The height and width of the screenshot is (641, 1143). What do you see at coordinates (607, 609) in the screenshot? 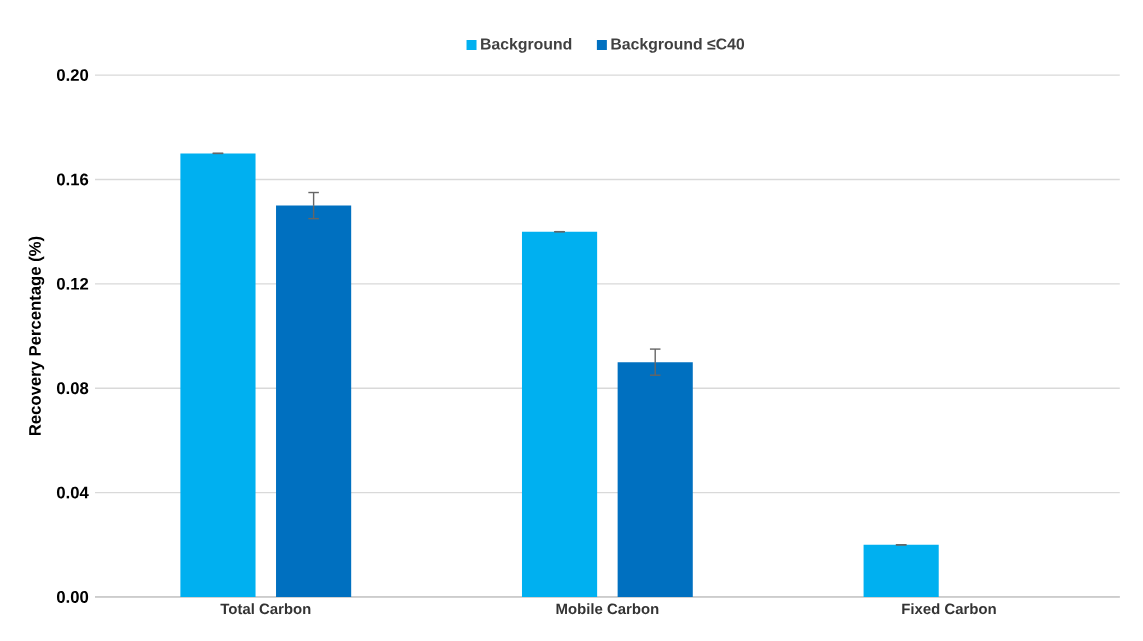
I see `x-tick-label: Mobile Carbon` at bounding box center [607, 609].